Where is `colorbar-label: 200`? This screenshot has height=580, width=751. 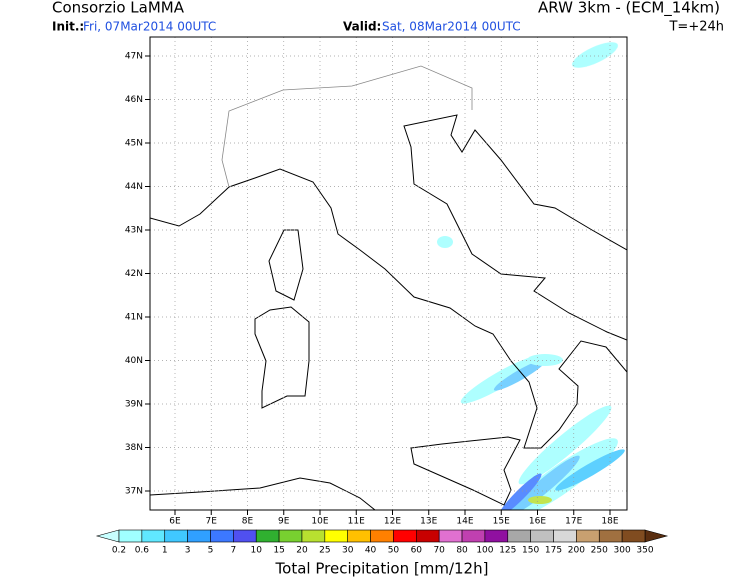
colorbar-label: 200 is located at coordinates (576, 551).